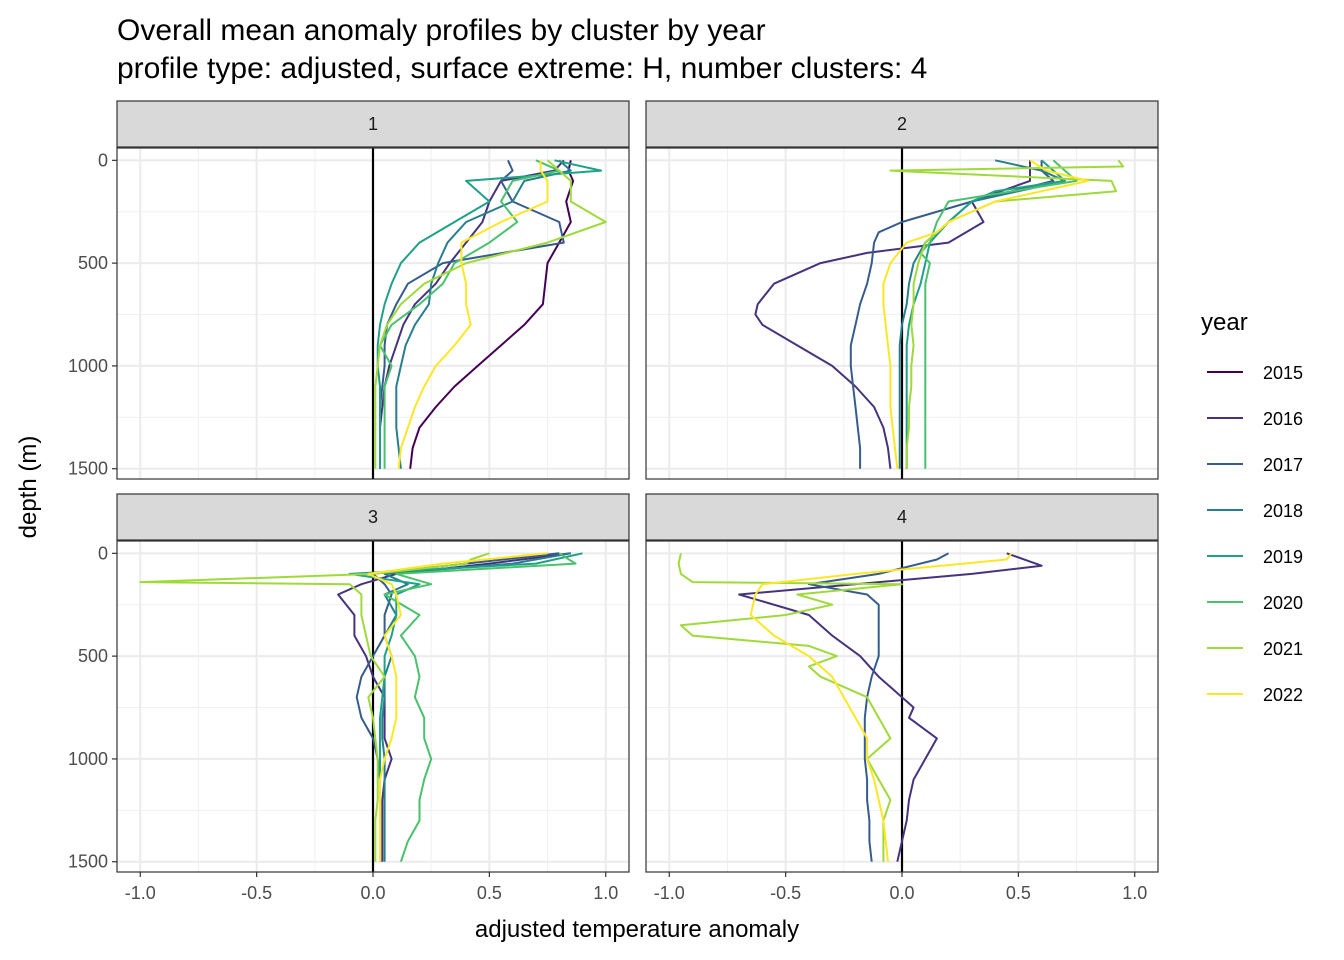  Describe the element at coordinates (1255, 649) in the screenshot. I see `legend-item-2021: 2021` at that location.